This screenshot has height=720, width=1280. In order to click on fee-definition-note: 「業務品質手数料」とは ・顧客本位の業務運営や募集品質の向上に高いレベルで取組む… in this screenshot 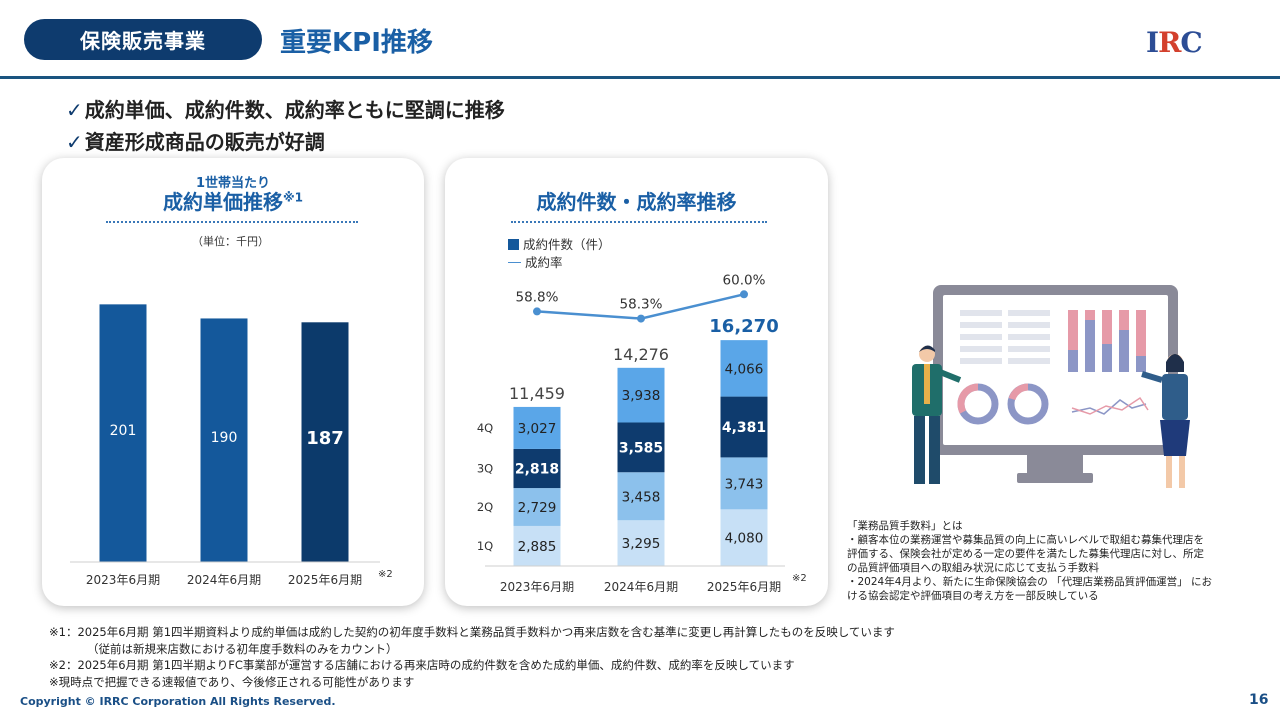, I will do `click(1029, 561)`.